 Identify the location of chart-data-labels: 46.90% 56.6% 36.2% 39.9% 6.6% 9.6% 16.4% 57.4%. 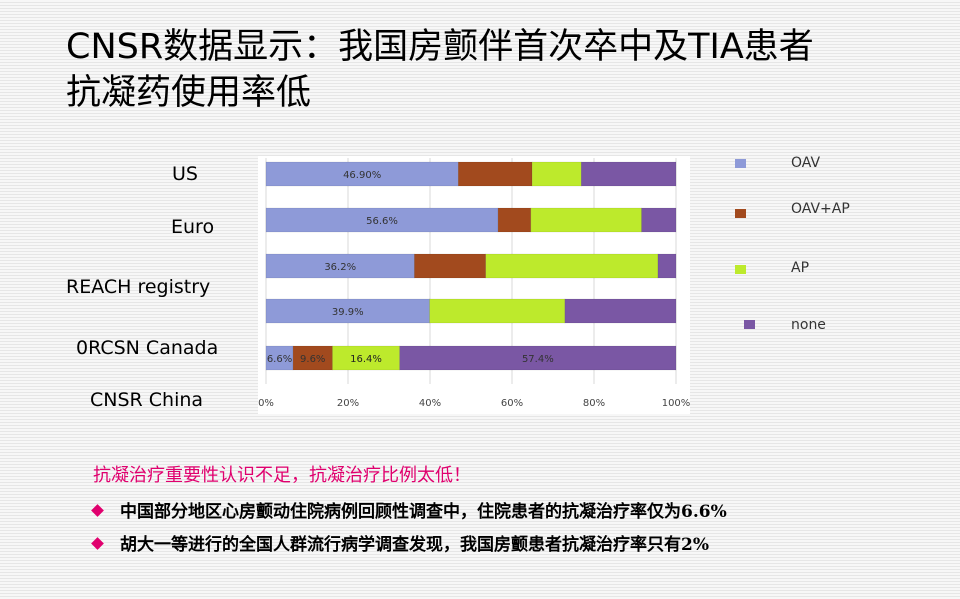
(410, 267).